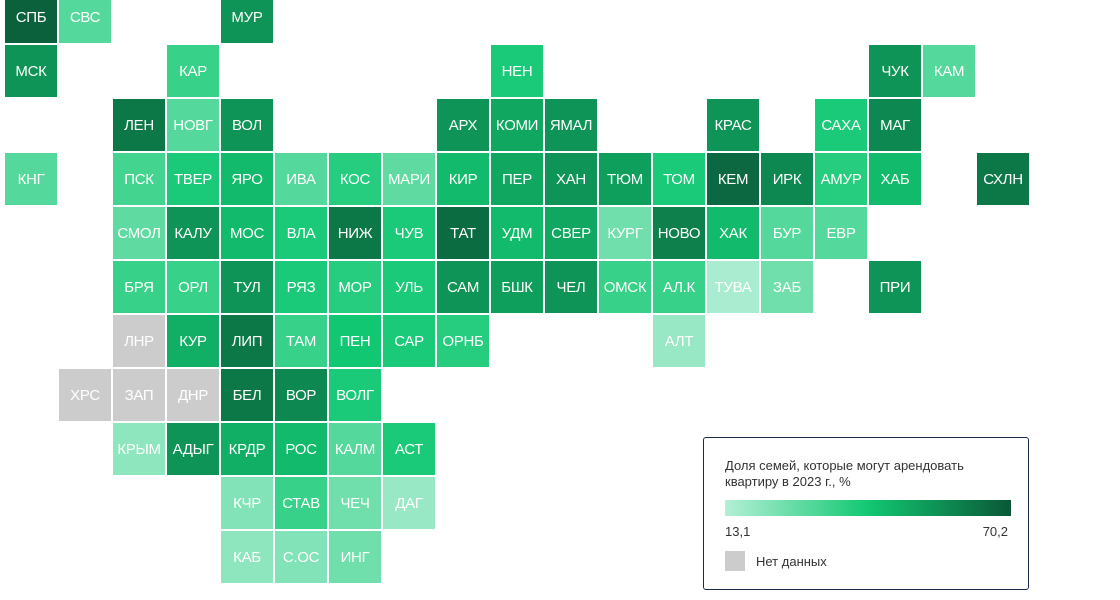 The height and width of the screenshot is (600, 1120). I want to click on region-label: ОРЛ, so click(193, 287).